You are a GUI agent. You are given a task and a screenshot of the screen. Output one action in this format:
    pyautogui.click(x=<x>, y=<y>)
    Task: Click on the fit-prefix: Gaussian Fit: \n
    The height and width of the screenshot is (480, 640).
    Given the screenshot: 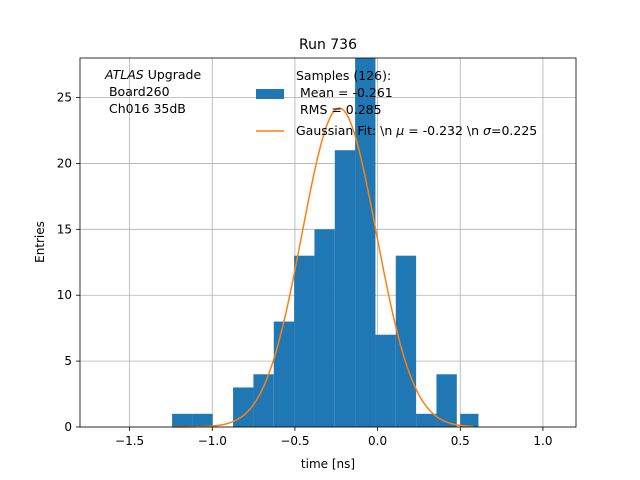 What is the action you would take?
    pyautogui.click(x=346, y=130)
    